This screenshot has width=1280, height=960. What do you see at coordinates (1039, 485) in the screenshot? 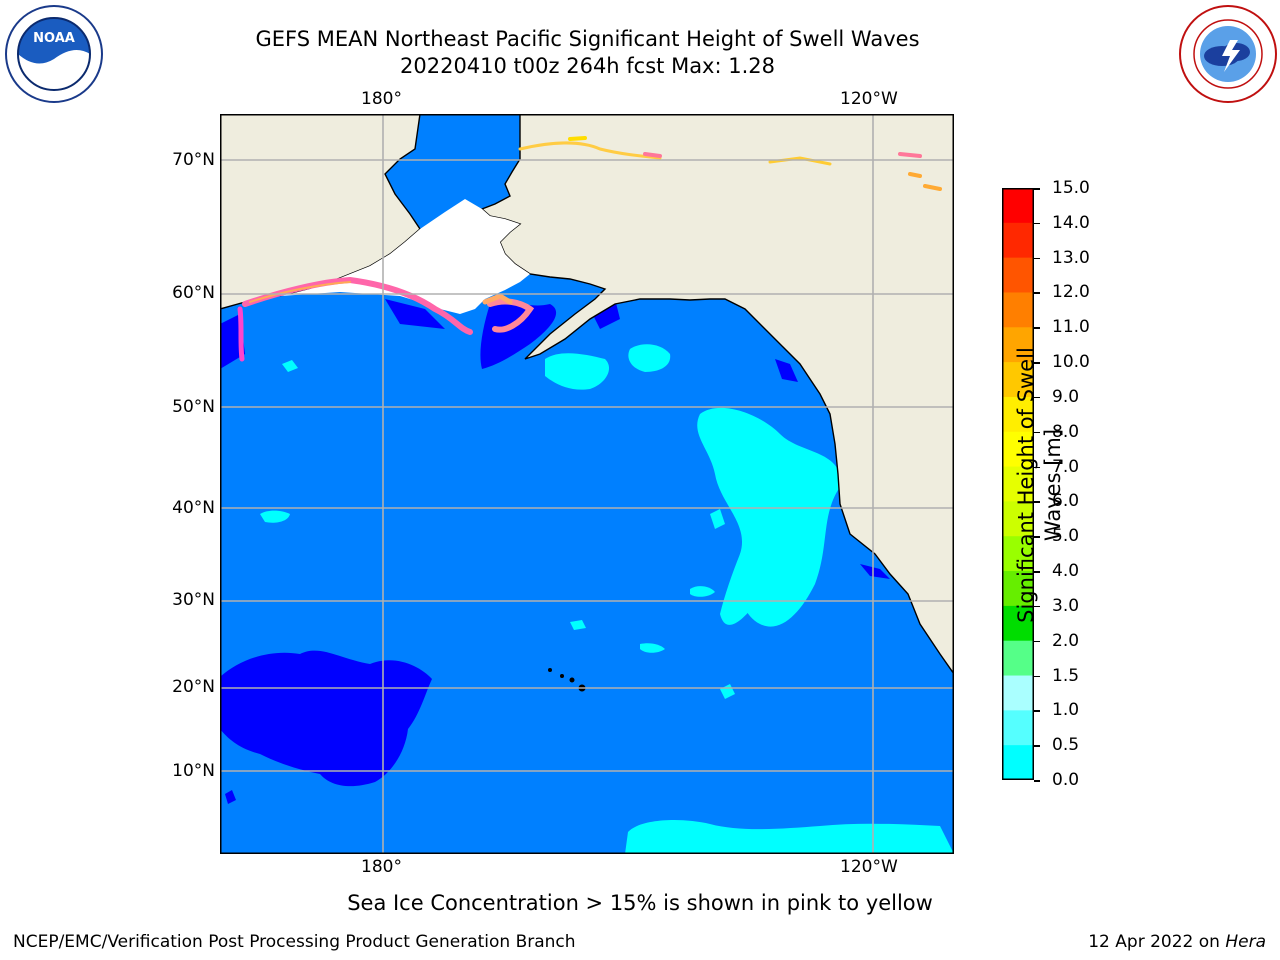
I see `colorbar-label: Significant Height of Swell Waves [m]` at bounding box center [1039, 485].